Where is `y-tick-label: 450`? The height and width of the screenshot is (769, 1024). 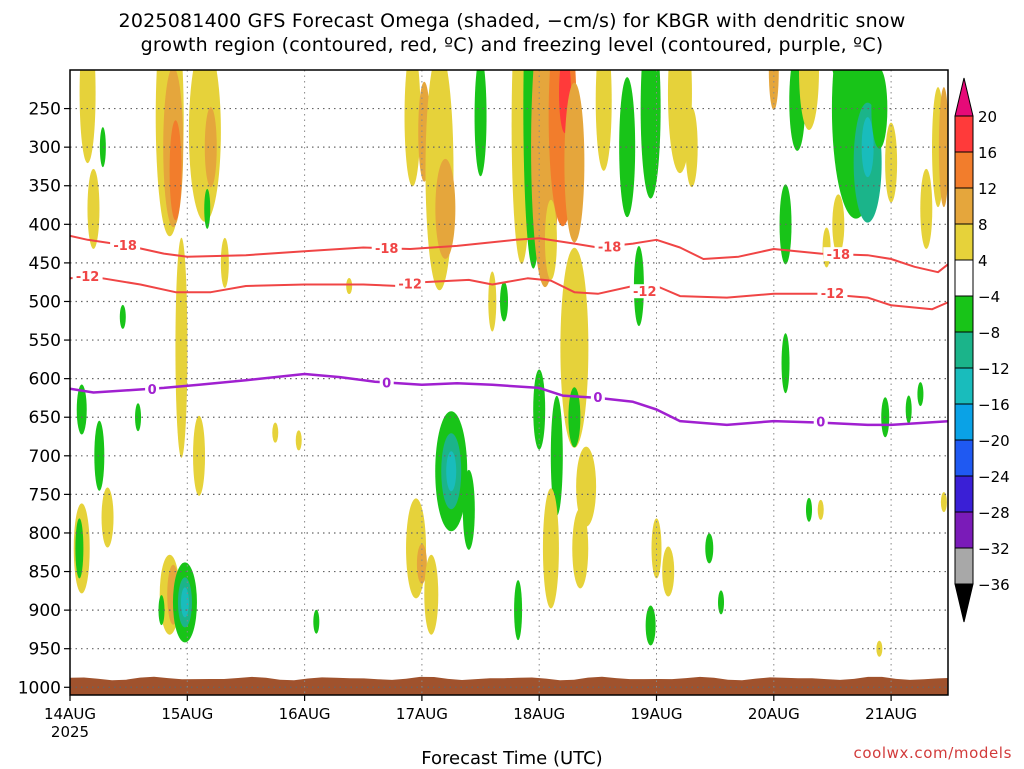 y-tick-label: 450 is located at coordinates (45, 264).